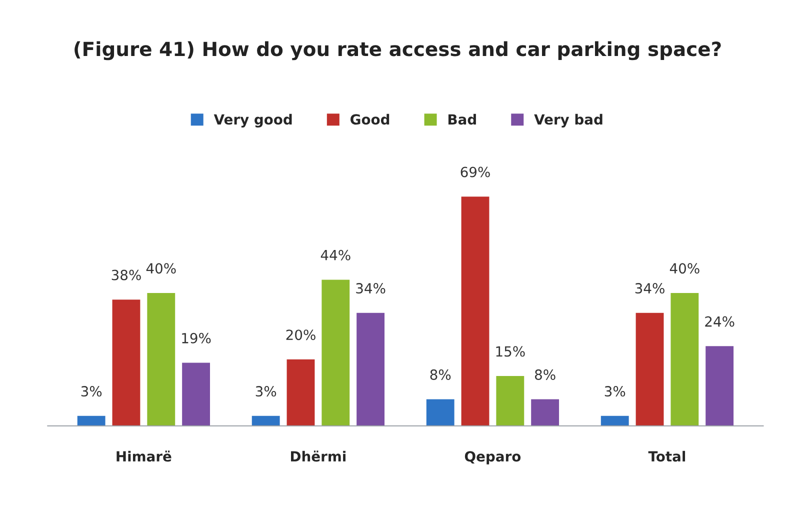 This screenshot has width=795, height=507. Describe the element at coordinates (475, 172) in the screenshot. I see `data-label: 69%` at that location.